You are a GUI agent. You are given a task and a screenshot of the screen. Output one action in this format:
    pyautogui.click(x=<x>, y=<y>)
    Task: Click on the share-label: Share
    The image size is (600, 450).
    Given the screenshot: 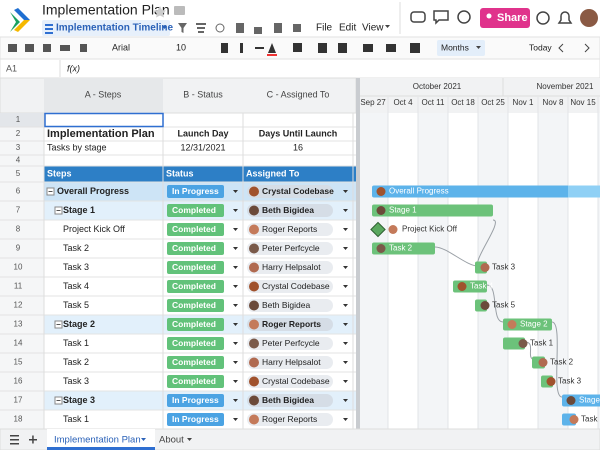 What is the action you would take?
    pyautogui.click(x=512, y=18)
    